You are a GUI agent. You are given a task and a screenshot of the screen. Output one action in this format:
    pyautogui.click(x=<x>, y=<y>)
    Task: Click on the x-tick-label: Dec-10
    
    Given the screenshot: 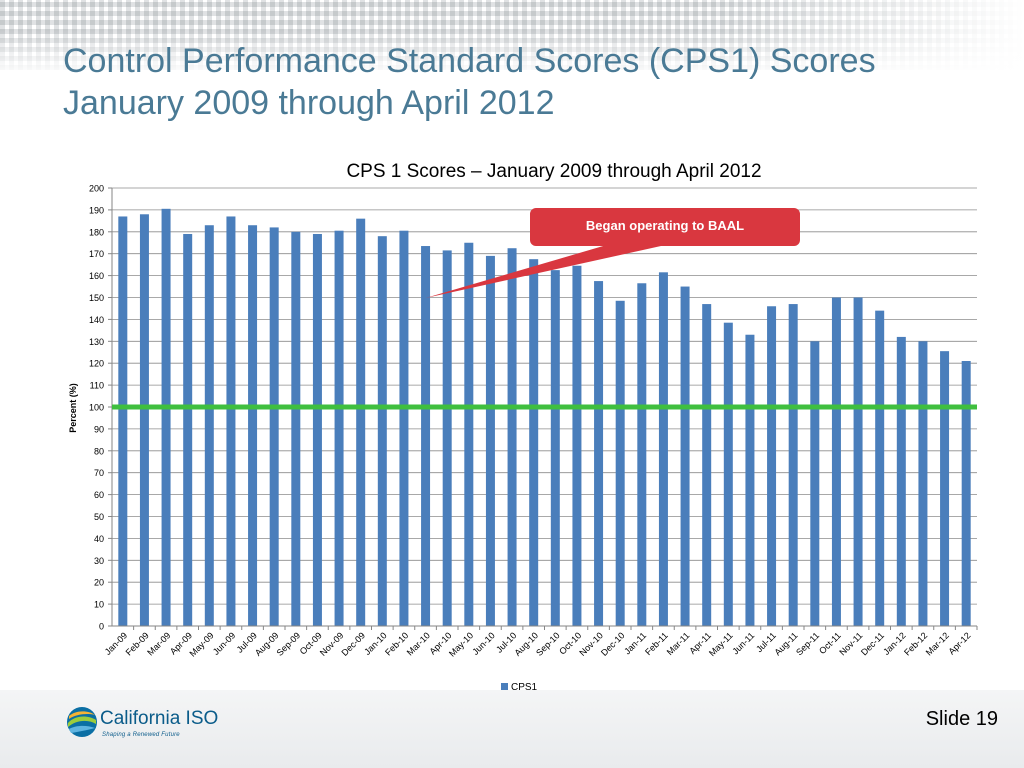 What is the action you would take?
    pyautogui.click(x=613, y=644)
    